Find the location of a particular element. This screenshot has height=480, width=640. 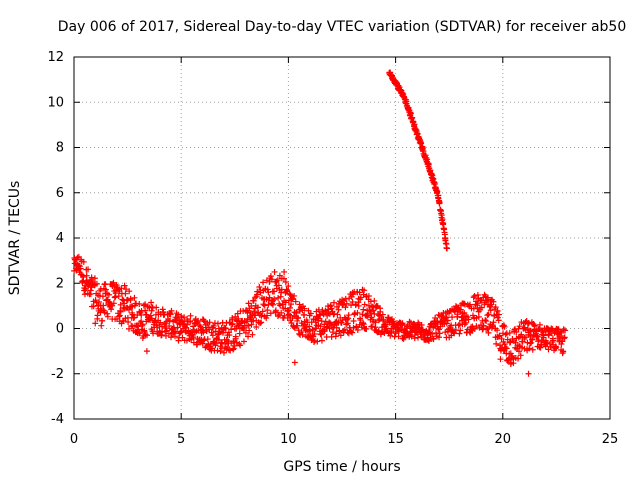

y-tick-label: 4 is located at coordinates (60, 238).